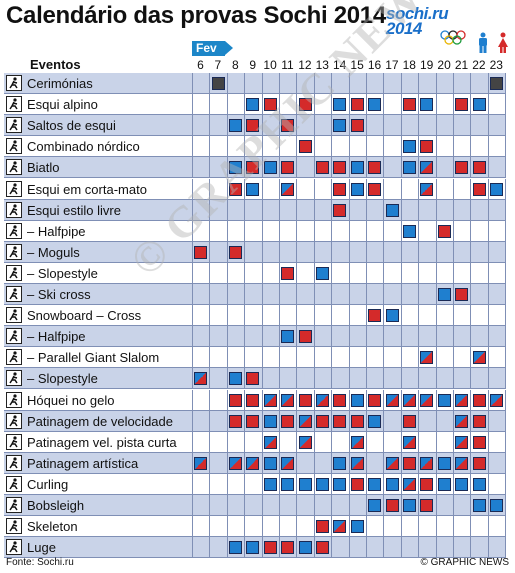 Image resolution: width=515 pixels, height=573 pixels. Describe the element at coordinates (483, 42) in the screenshot. I see `male-figure-icon` at that location.